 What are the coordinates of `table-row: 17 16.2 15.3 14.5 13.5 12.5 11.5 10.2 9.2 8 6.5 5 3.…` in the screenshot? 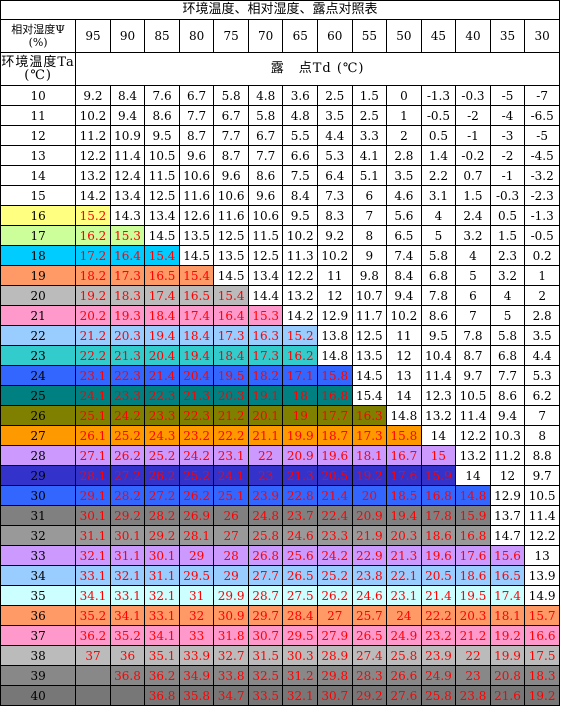 It's located at (280, 235).